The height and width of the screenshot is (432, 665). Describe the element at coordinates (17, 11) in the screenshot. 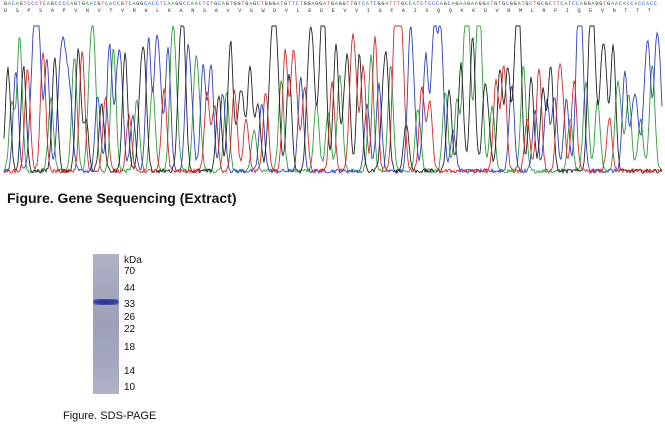

I see `amino-acid: S` at that location.